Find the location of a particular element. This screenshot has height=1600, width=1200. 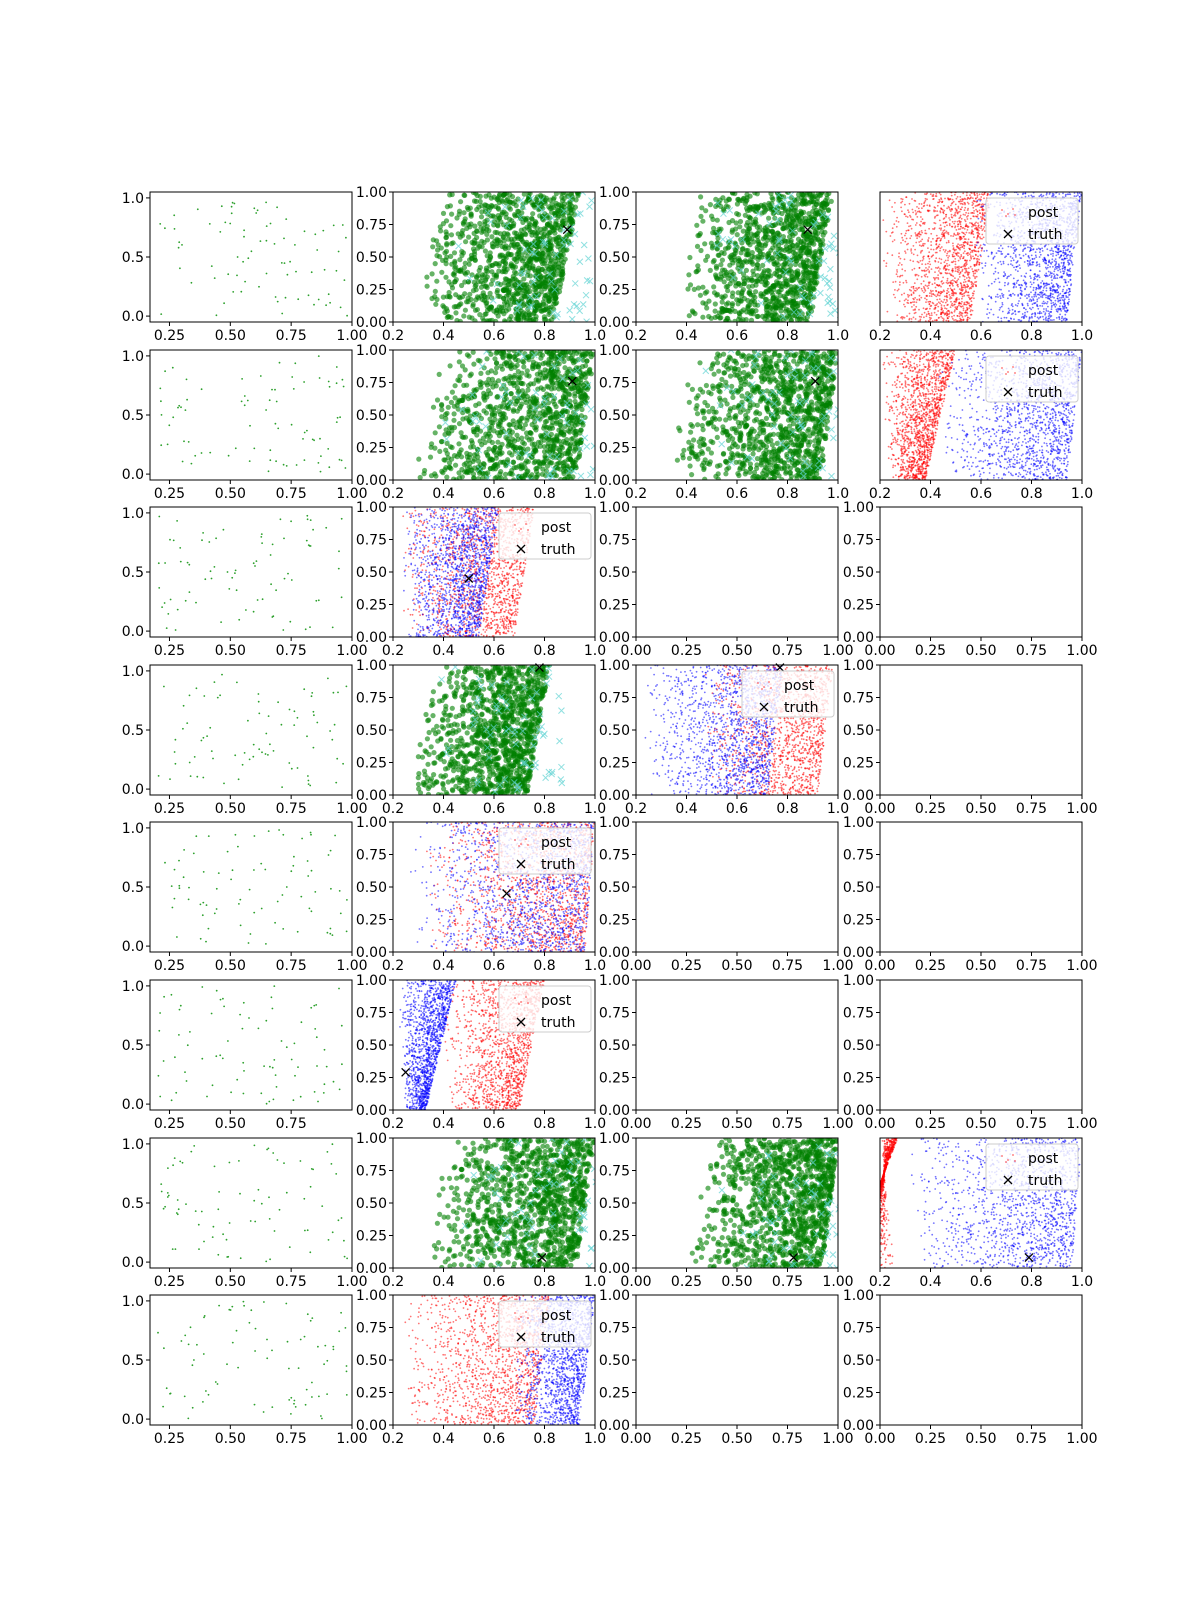

axes-frame is located at coordinates (251, 257).